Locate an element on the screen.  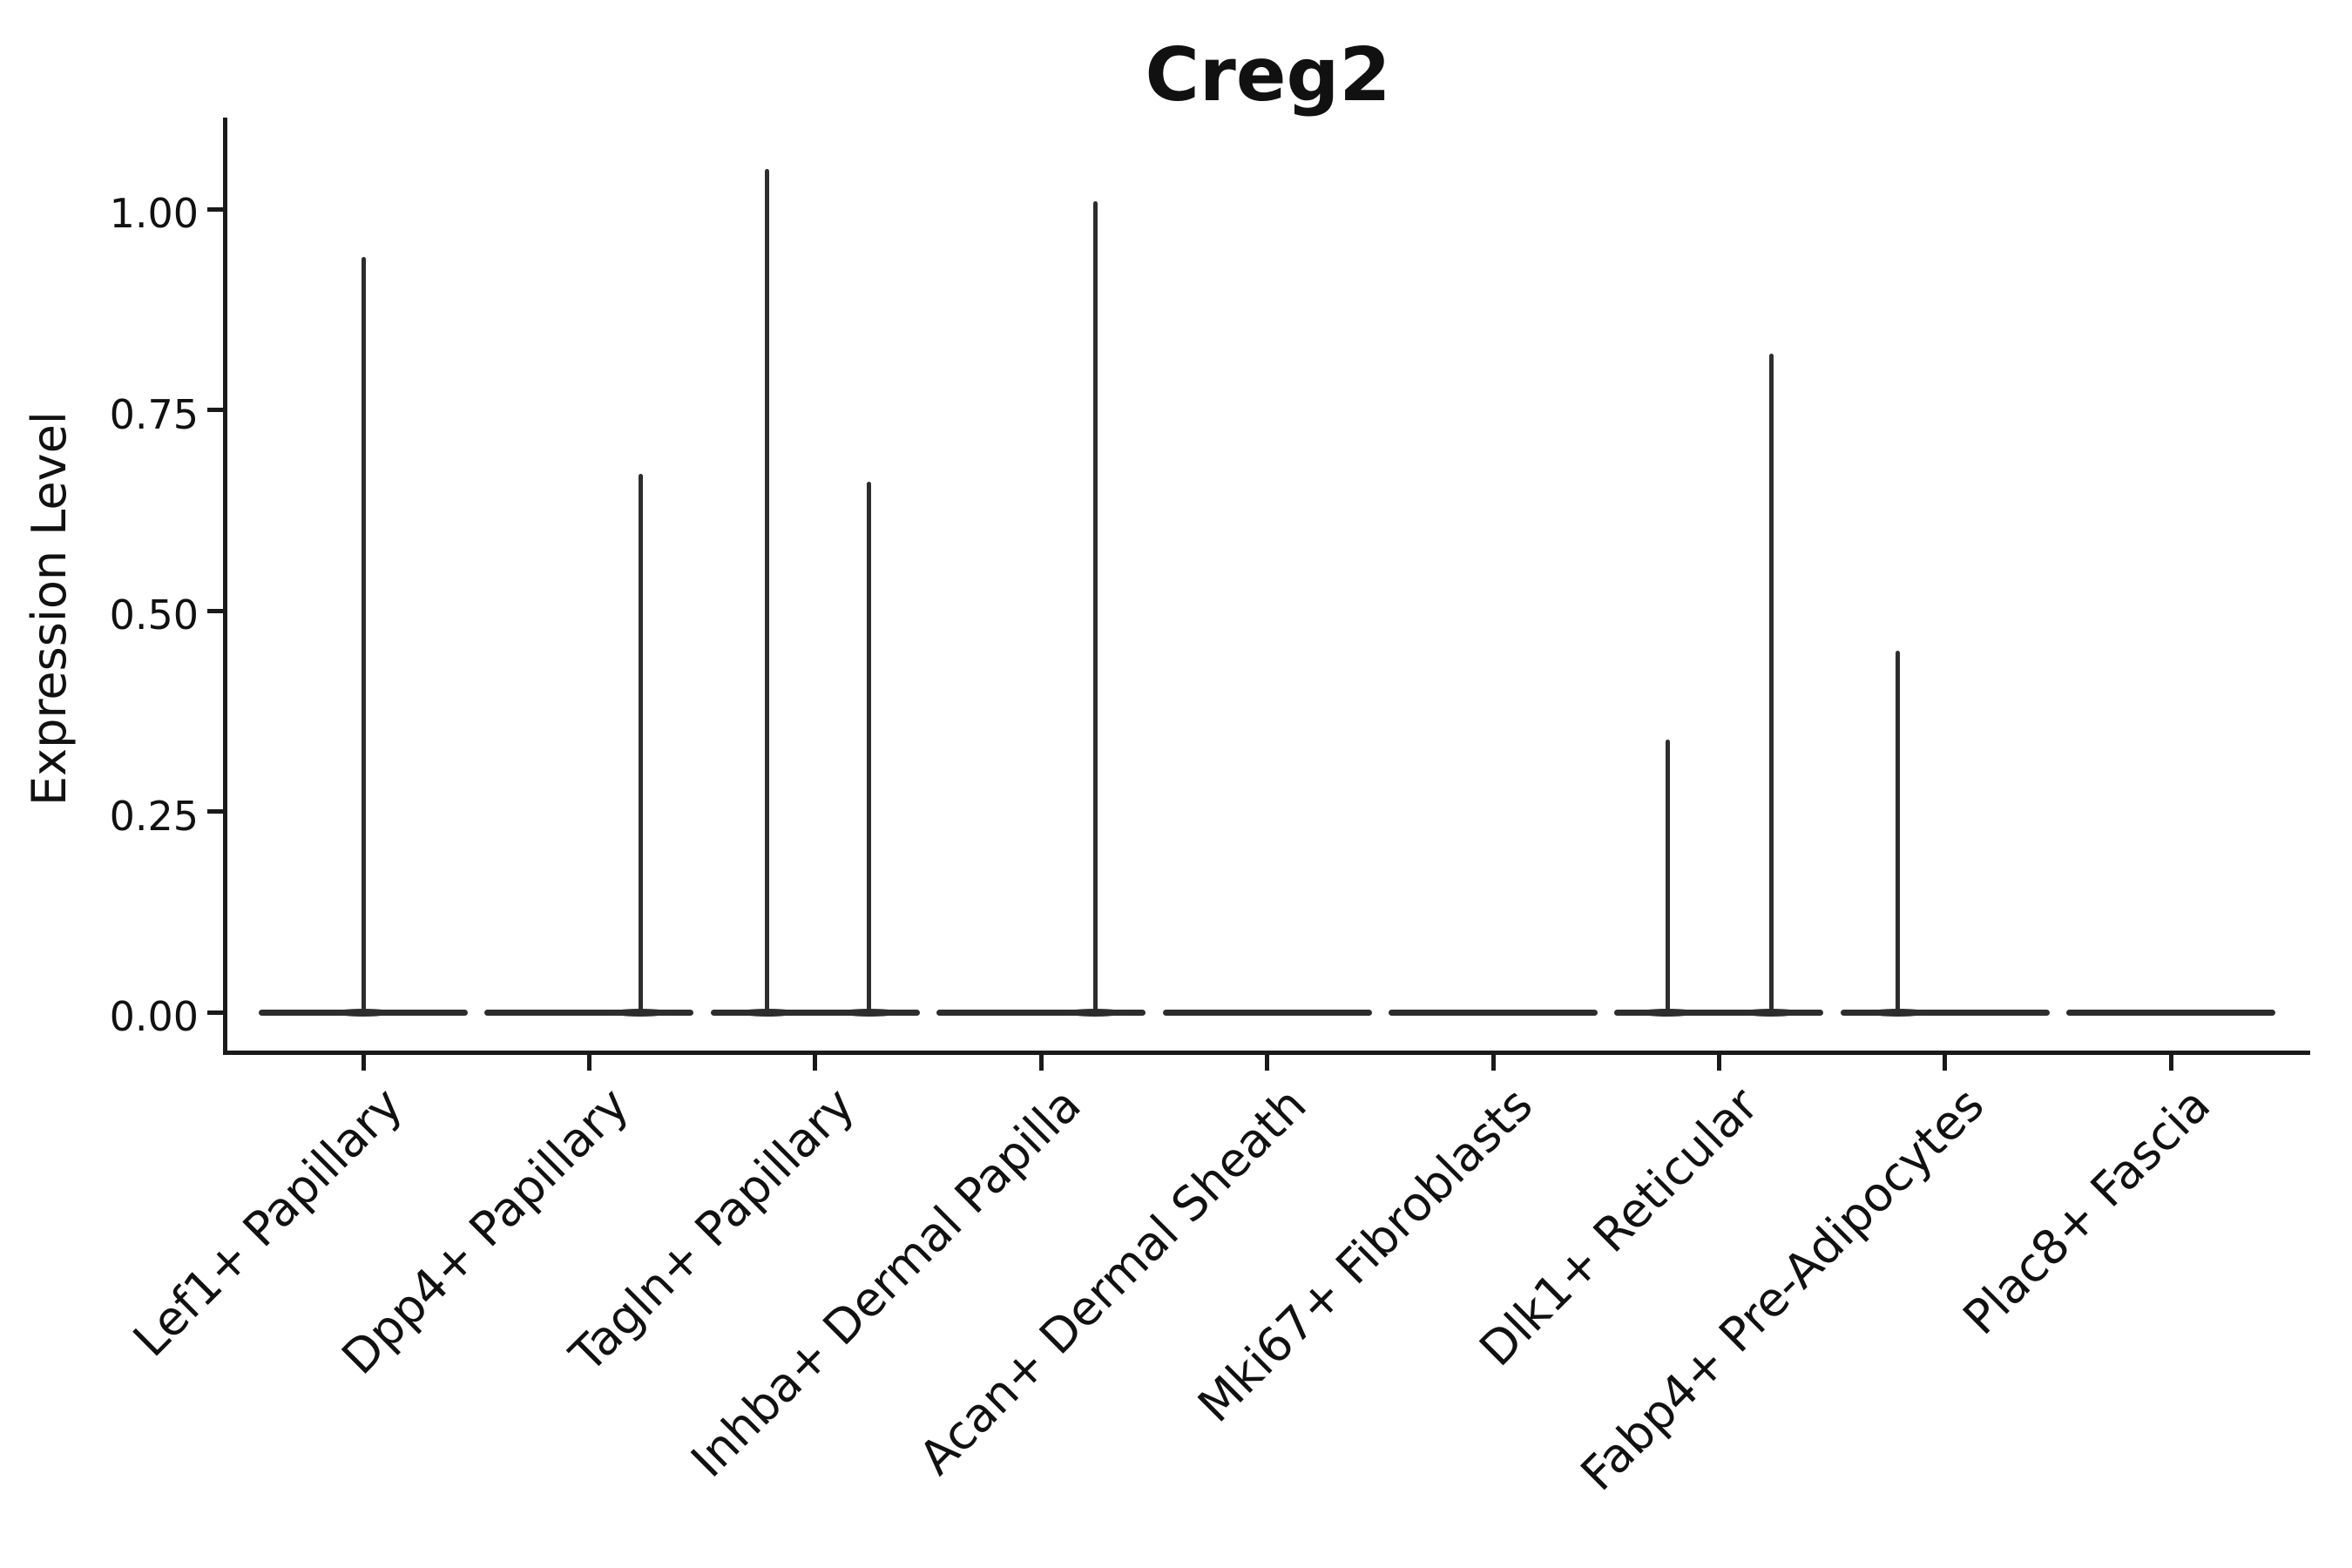
chart-title: Creg2 is located at coordinates (1268, 75).